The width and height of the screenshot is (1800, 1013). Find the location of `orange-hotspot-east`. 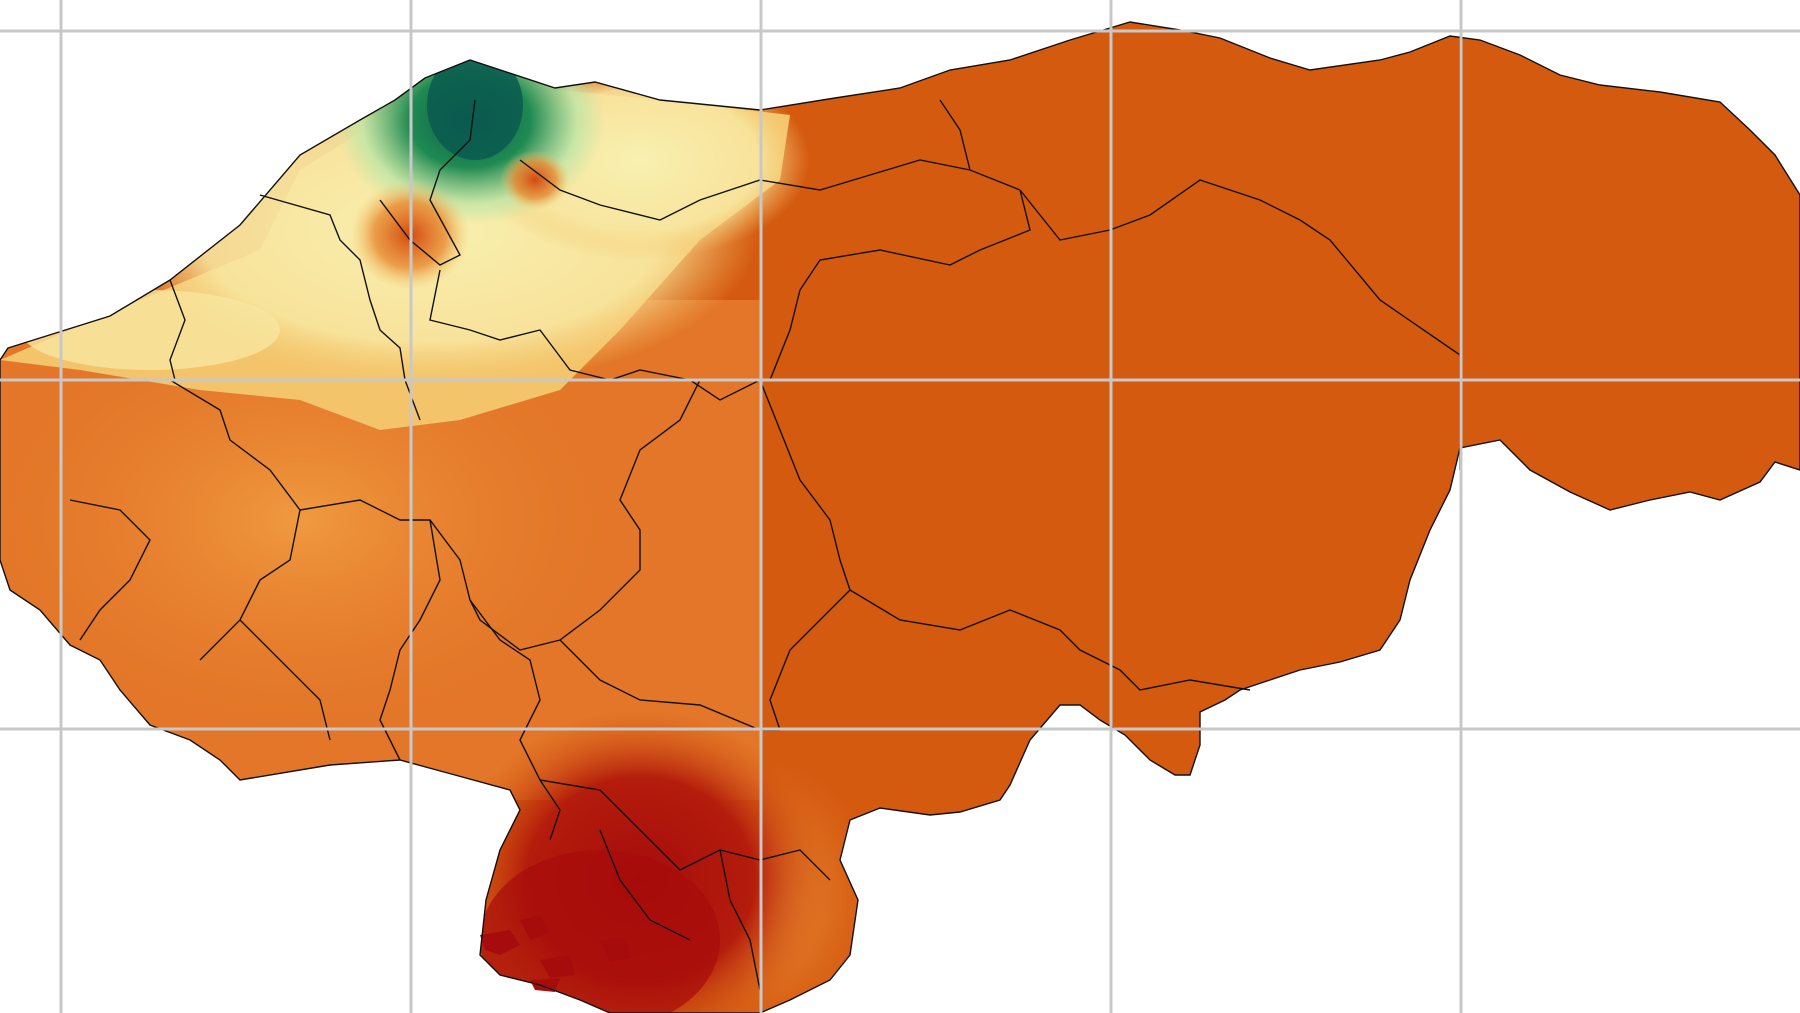

orange-hotspot-east is located at coordinates (535, 180).